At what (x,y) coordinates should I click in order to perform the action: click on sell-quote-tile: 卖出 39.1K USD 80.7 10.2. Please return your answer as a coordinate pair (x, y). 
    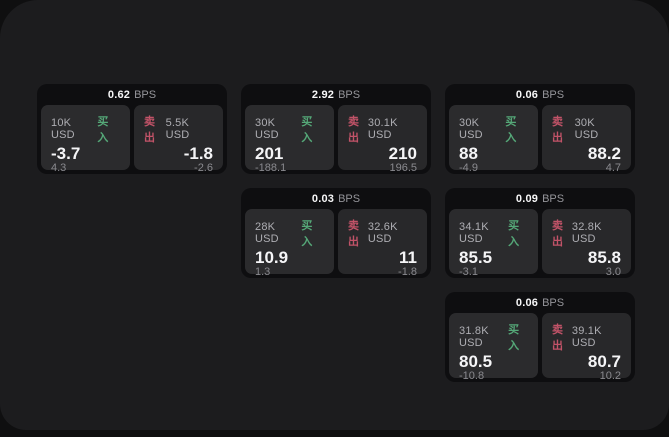
    Looking at the image, I should click on (586, 347).